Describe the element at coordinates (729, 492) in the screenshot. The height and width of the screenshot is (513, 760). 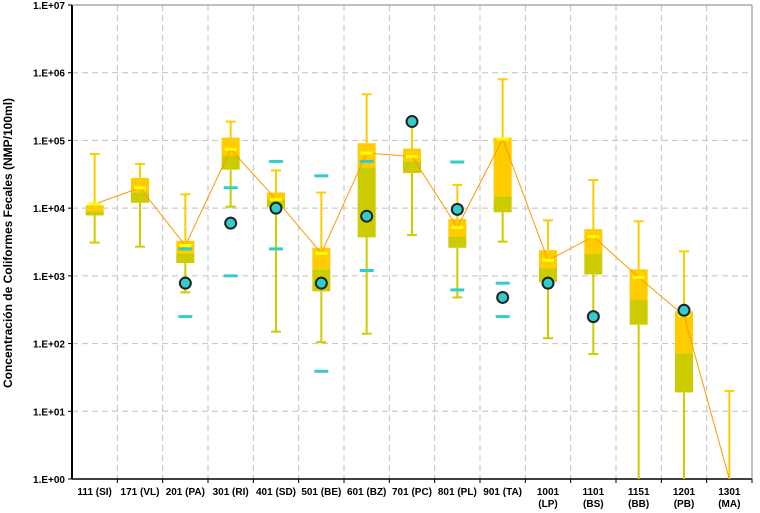
I see `x-tick-label-line: 1301` at that location.